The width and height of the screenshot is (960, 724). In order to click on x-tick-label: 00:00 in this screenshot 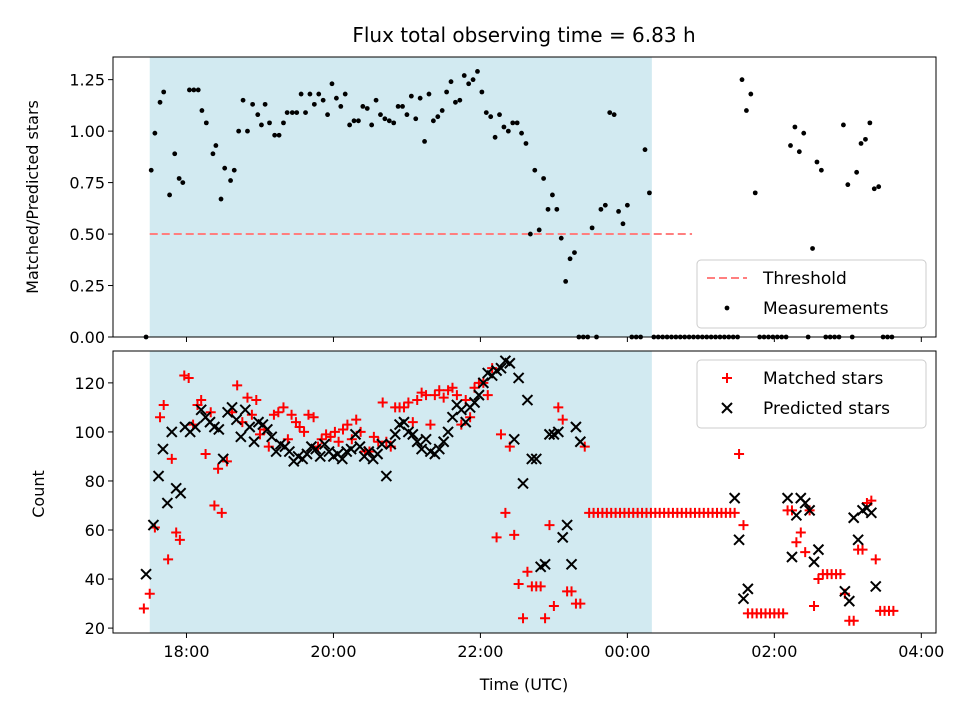, I will do `click(627, 651)`.